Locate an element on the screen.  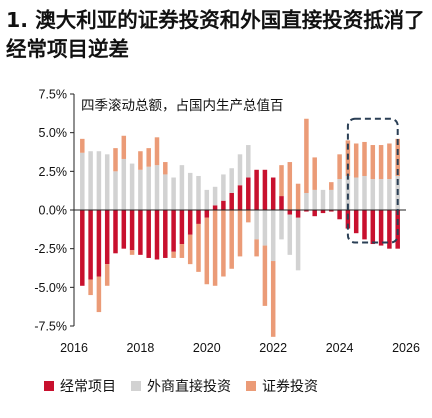
legend-swatch-fdi is located at coordinates (136, 386).